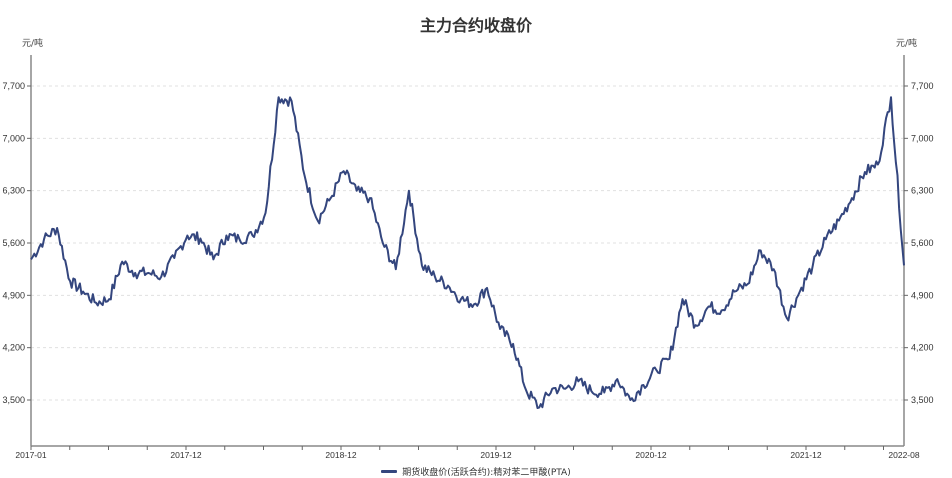 Image resolution: width=952 pixels, height=478 pixels. Describe the element at coordinates (907, 44) in the screenshot. I see `right-axis-unit: 元/吨` at that location.